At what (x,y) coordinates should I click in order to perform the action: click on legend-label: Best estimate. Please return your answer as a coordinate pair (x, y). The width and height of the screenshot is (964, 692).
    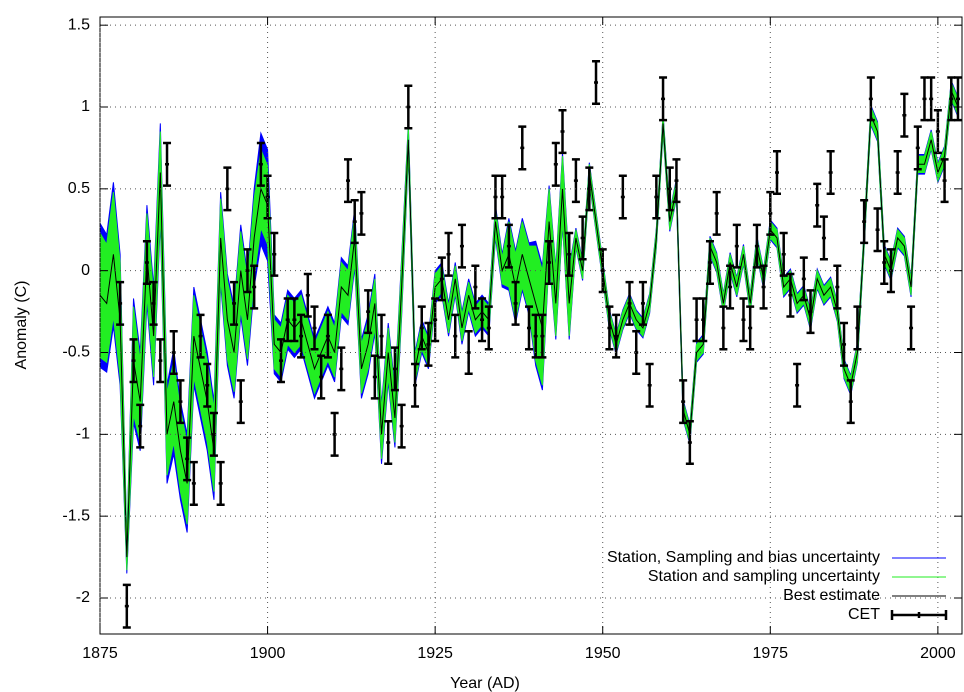
    Looking at the image, I should click on (831, 595).